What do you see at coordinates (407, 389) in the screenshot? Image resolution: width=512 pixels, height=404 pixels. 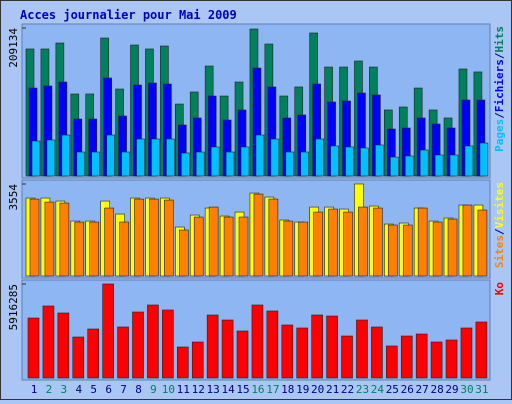 I see `x-tick-label: 26` at bounding box center [407, 389].